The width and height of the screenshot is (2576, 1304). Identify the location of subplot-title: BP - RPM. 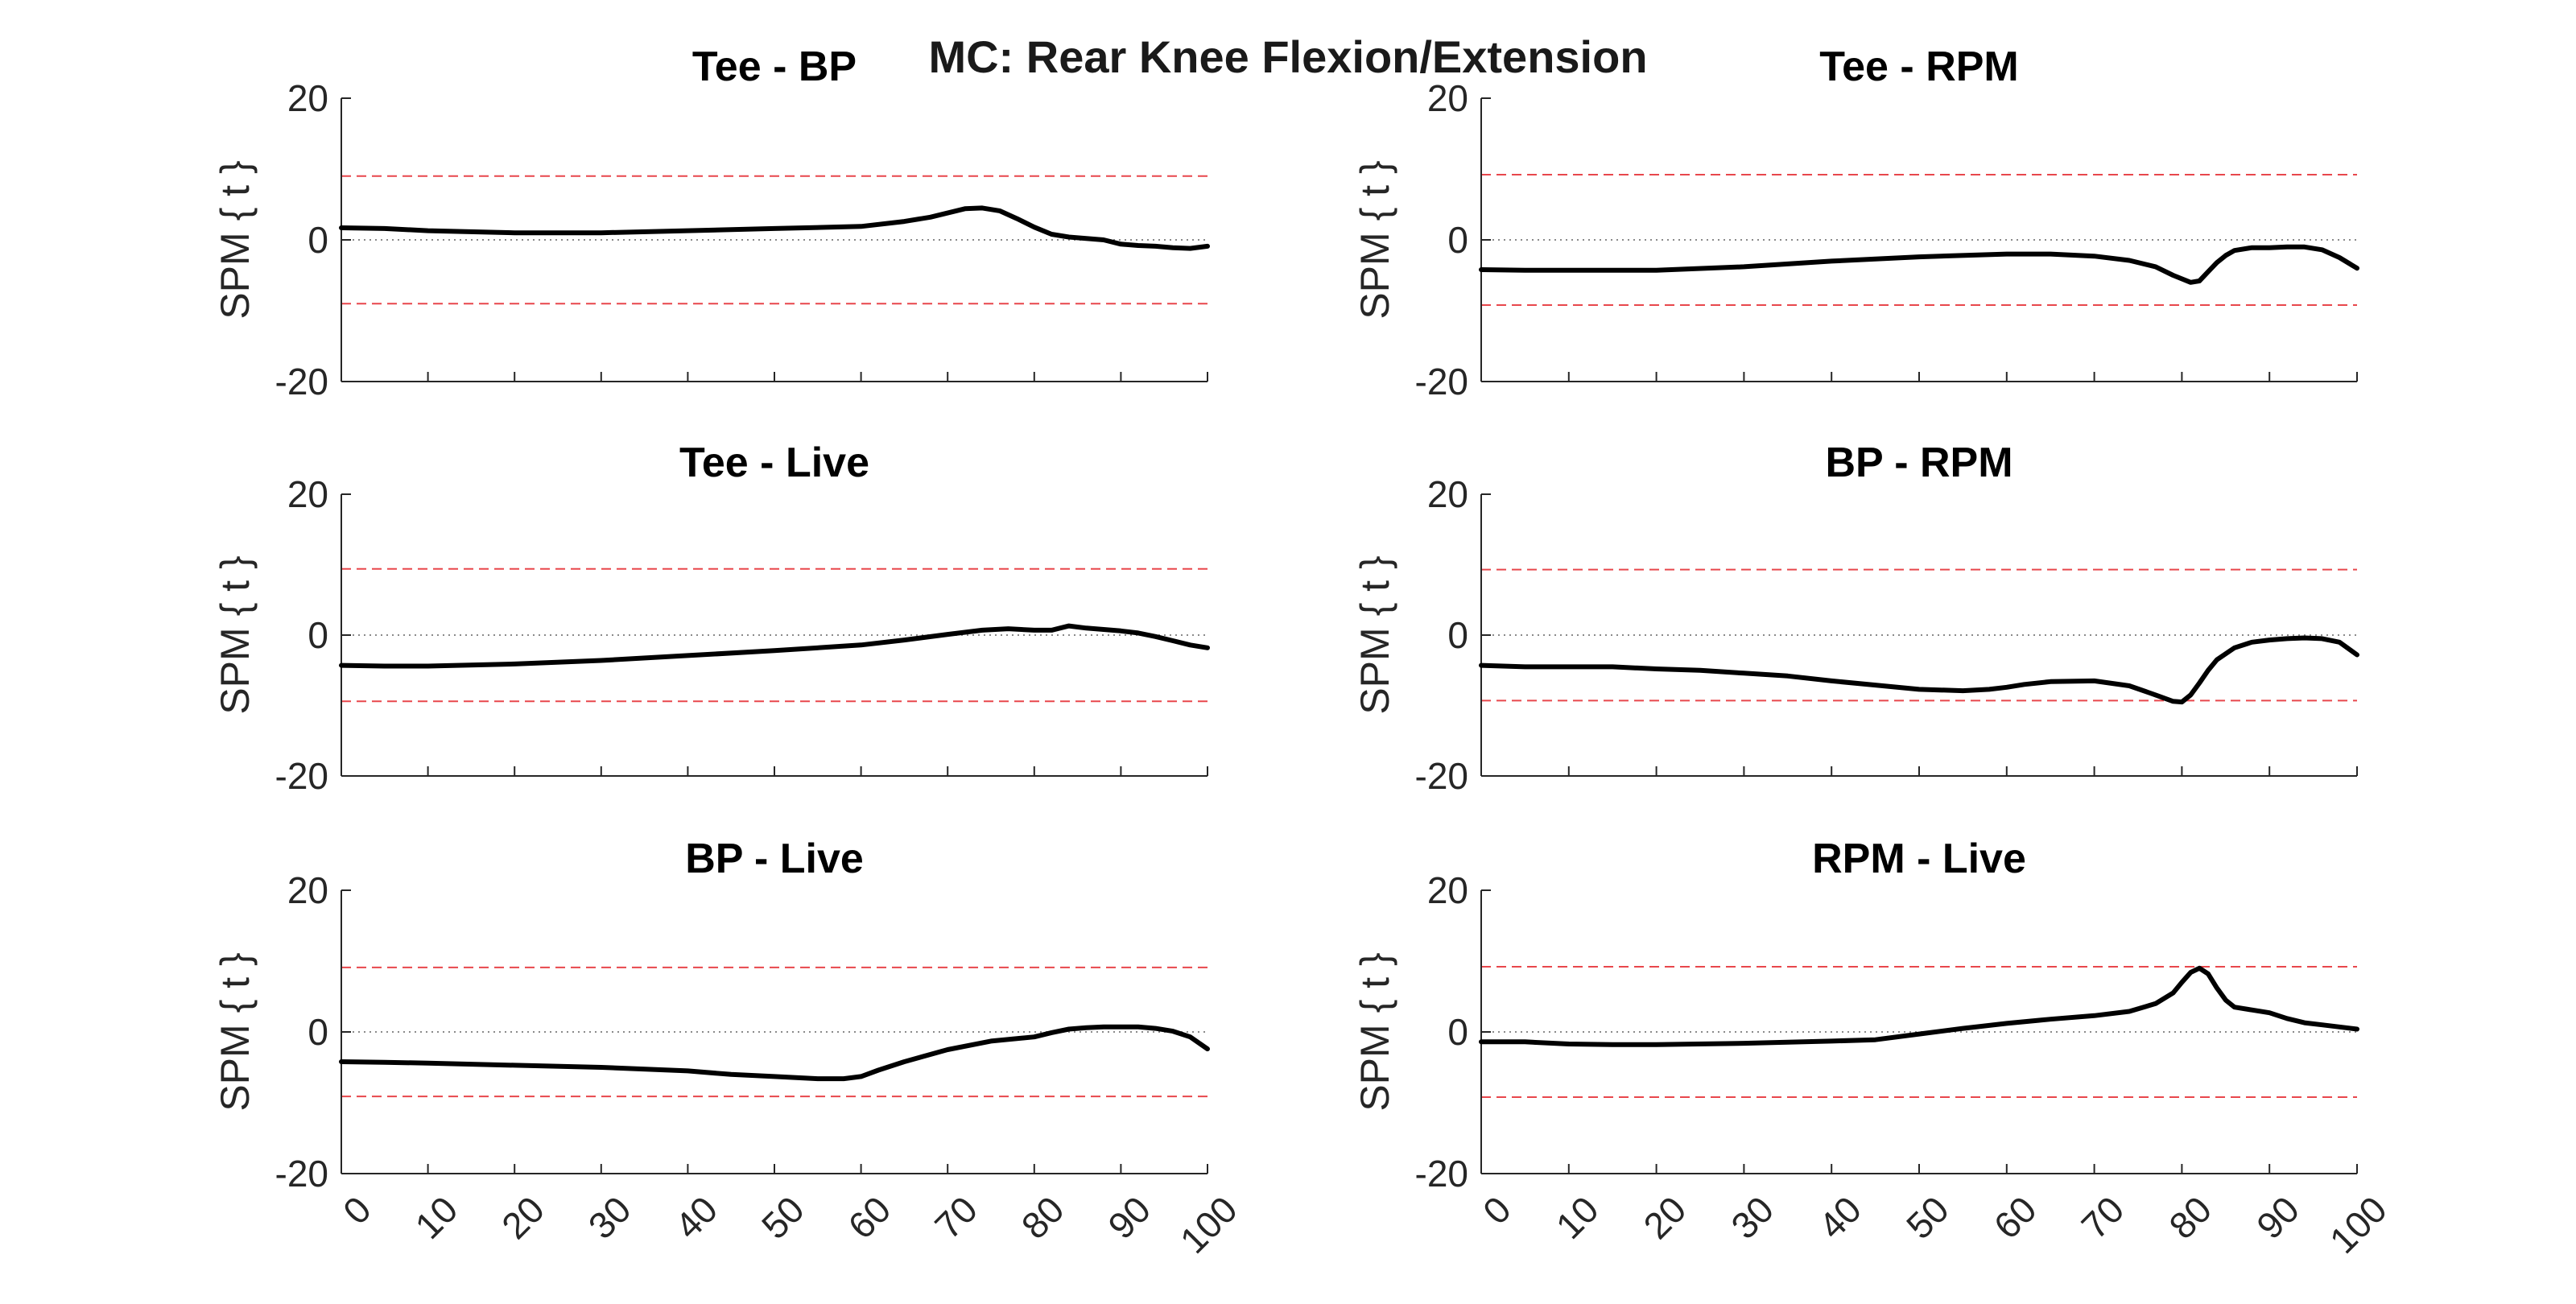
(1919, 462).